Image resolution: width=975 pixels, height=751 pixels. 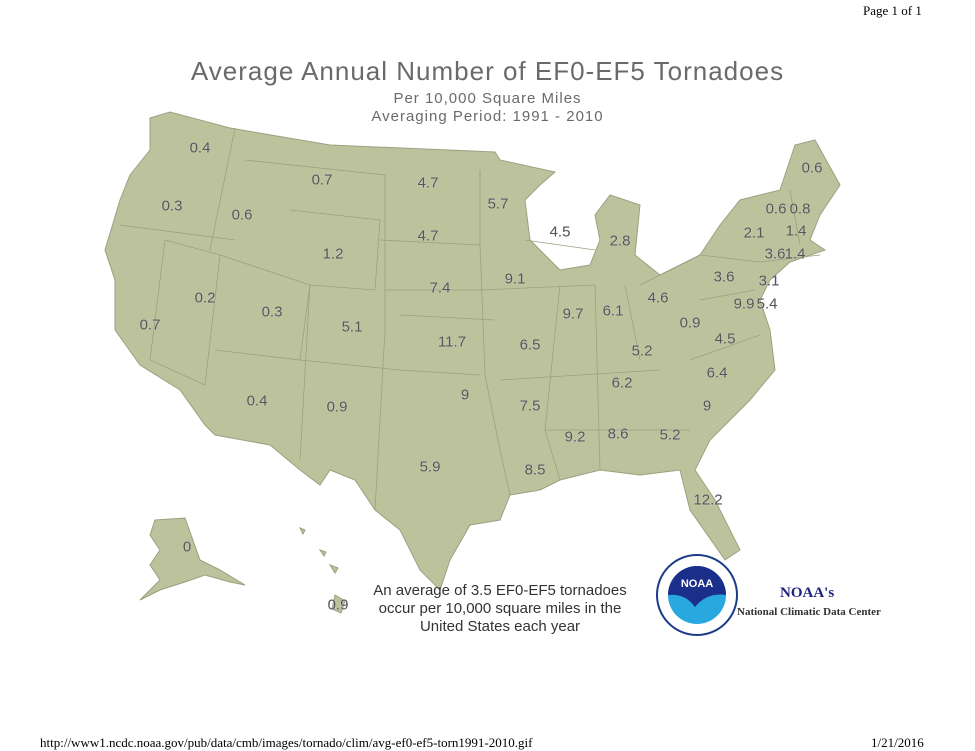 What do you see at coordinates (322, 570) in the screenshot?
I see `hawaii-shape` at bounding box center [322, 570].